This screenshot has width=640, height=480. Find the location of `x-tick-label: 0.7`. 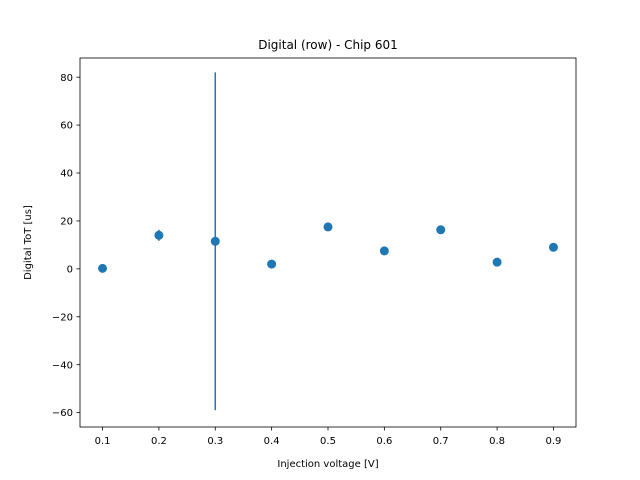

x-tick-label: 0.7 is located at coordinates (441, 441).